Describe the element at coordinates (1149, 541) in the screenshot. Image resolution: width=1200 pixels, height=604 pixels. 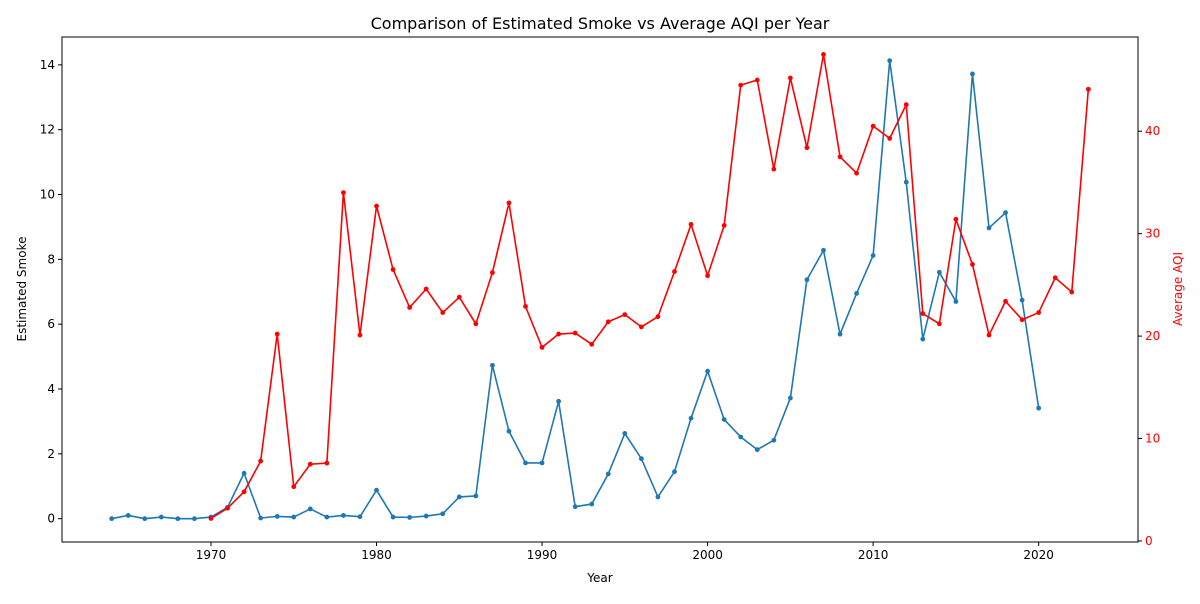
I see `y-right-tick-label: 0` at that location.